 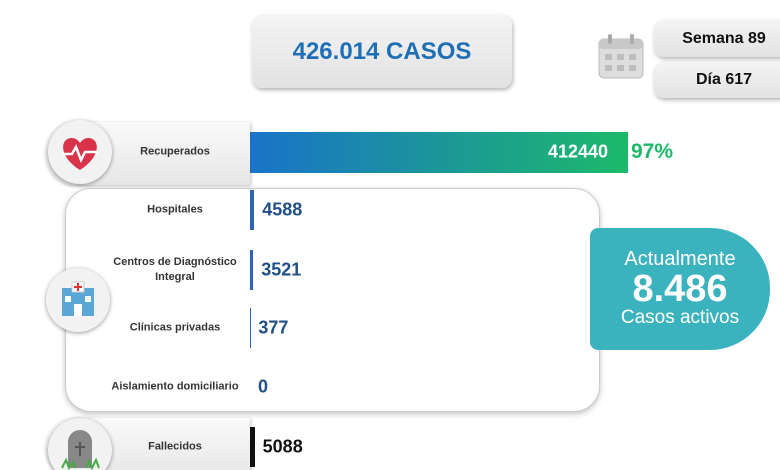 What do you see at coordinates (680, 259) in the screenshot?
I see `active-title: Actualmente` at bounding box center [680, 259].